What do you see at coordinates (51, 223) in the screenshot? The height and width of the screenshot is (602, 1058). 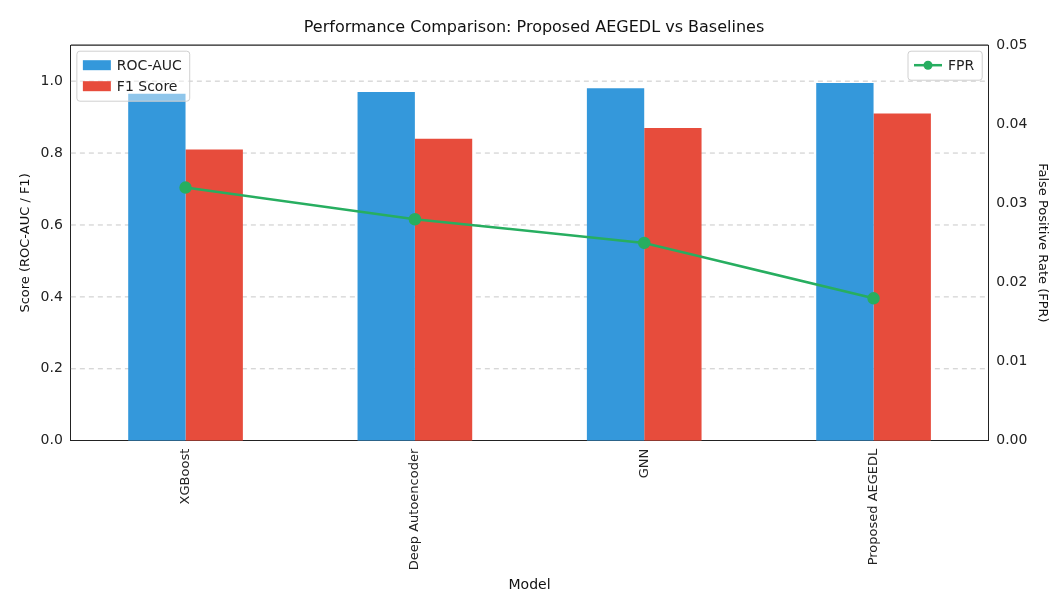 I see `y-tick-label: 0.6` at bounding box center [51, 223].